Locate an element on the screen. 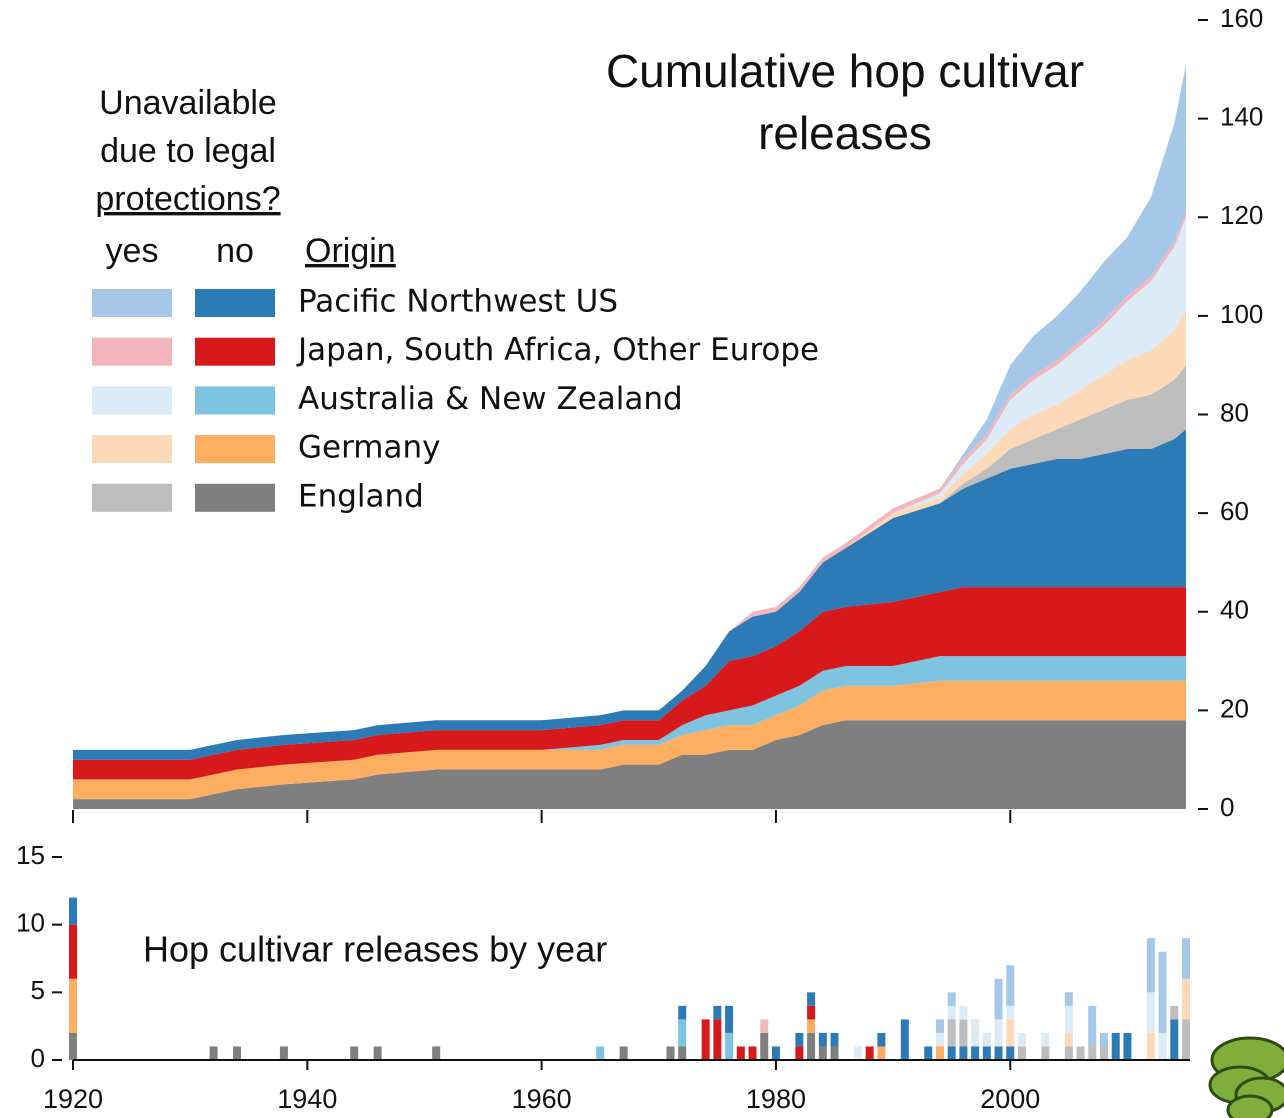 The width and height of the screenshot is (1284, 1118). legend-title: protections? is located at coordinates (187, 199).